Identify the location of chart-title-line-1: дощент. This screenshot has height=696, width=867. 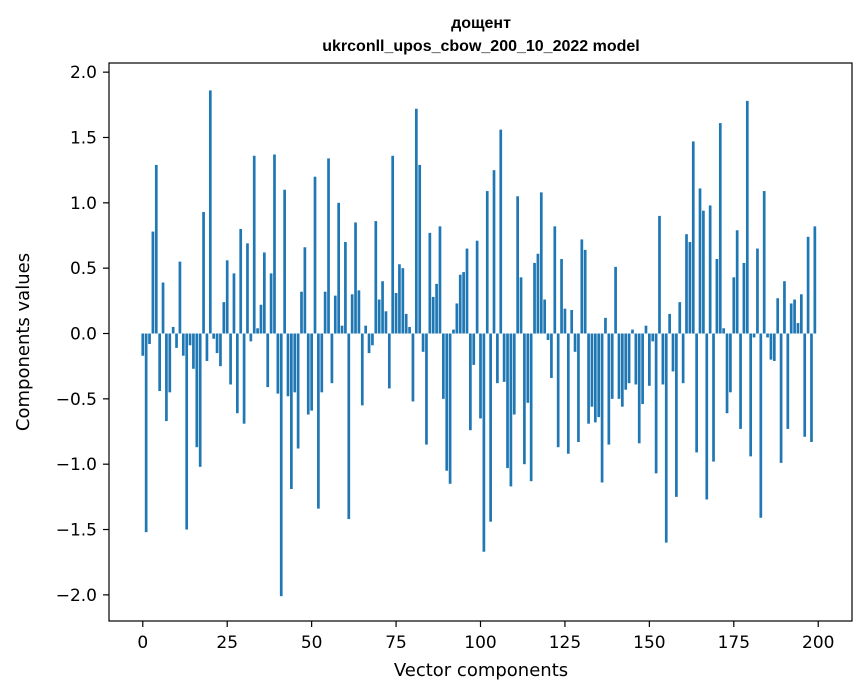
(481, 23).